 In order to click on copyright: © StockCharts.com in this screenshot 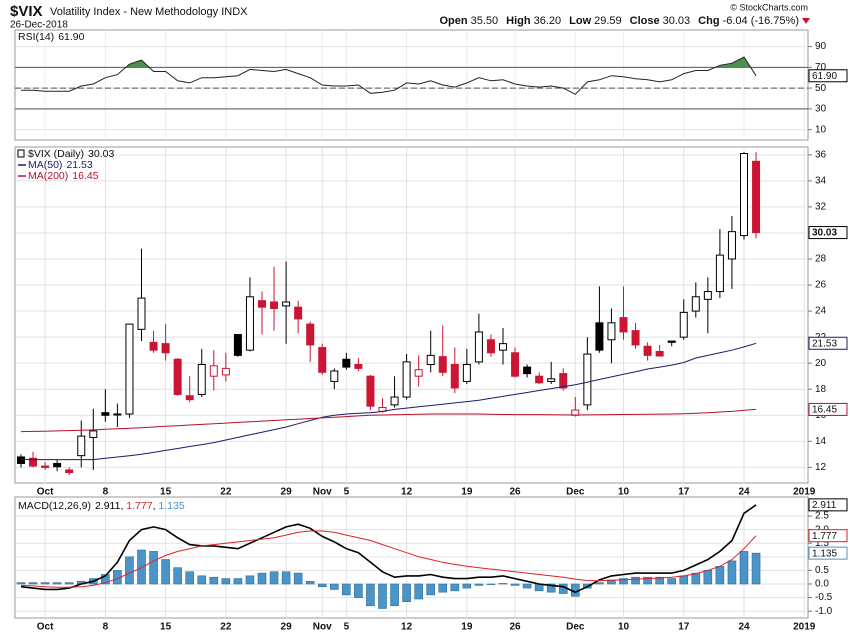, I will do `click(769, 7)`.